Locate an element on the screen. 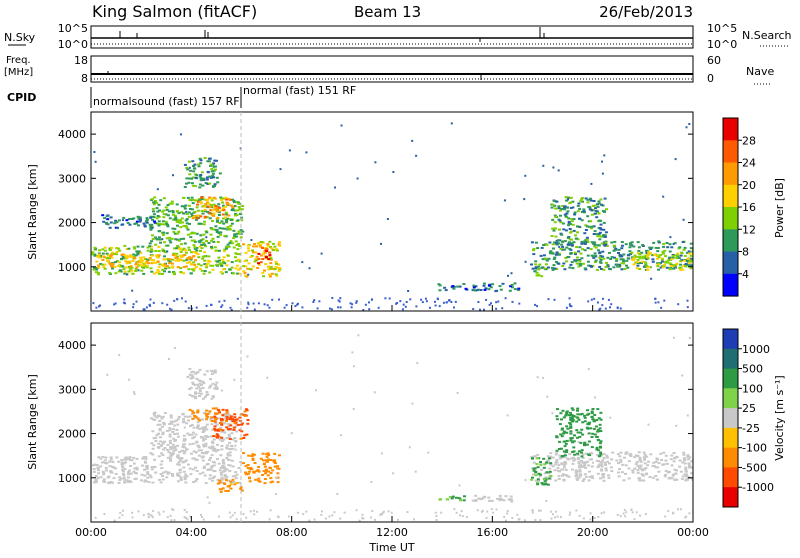  range-tick-label: 2000 is located at coordinates (72, 223).